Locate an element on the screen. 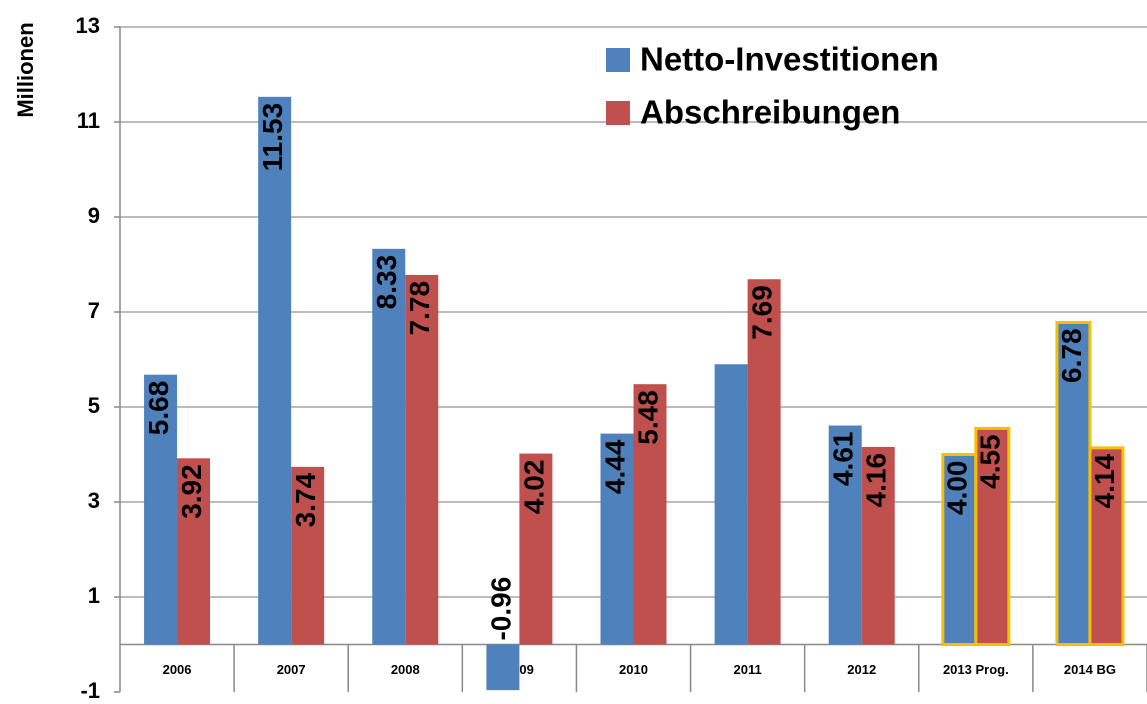  data-label: 8.33 is located at coordinates (386, 282).